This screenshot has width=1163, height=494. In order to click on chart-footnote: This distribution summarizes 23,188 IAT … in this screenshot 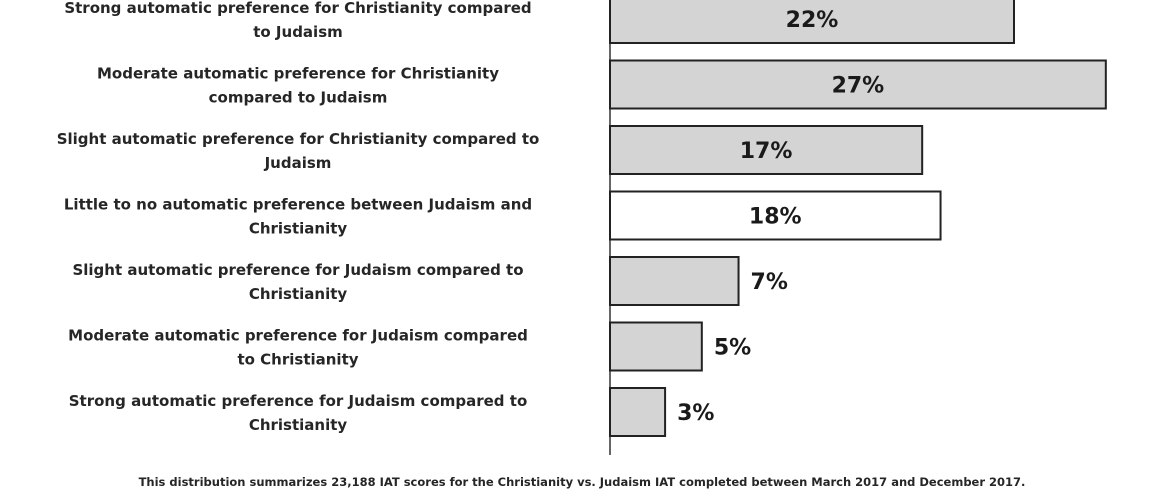, I will do `click(582, 482)`.